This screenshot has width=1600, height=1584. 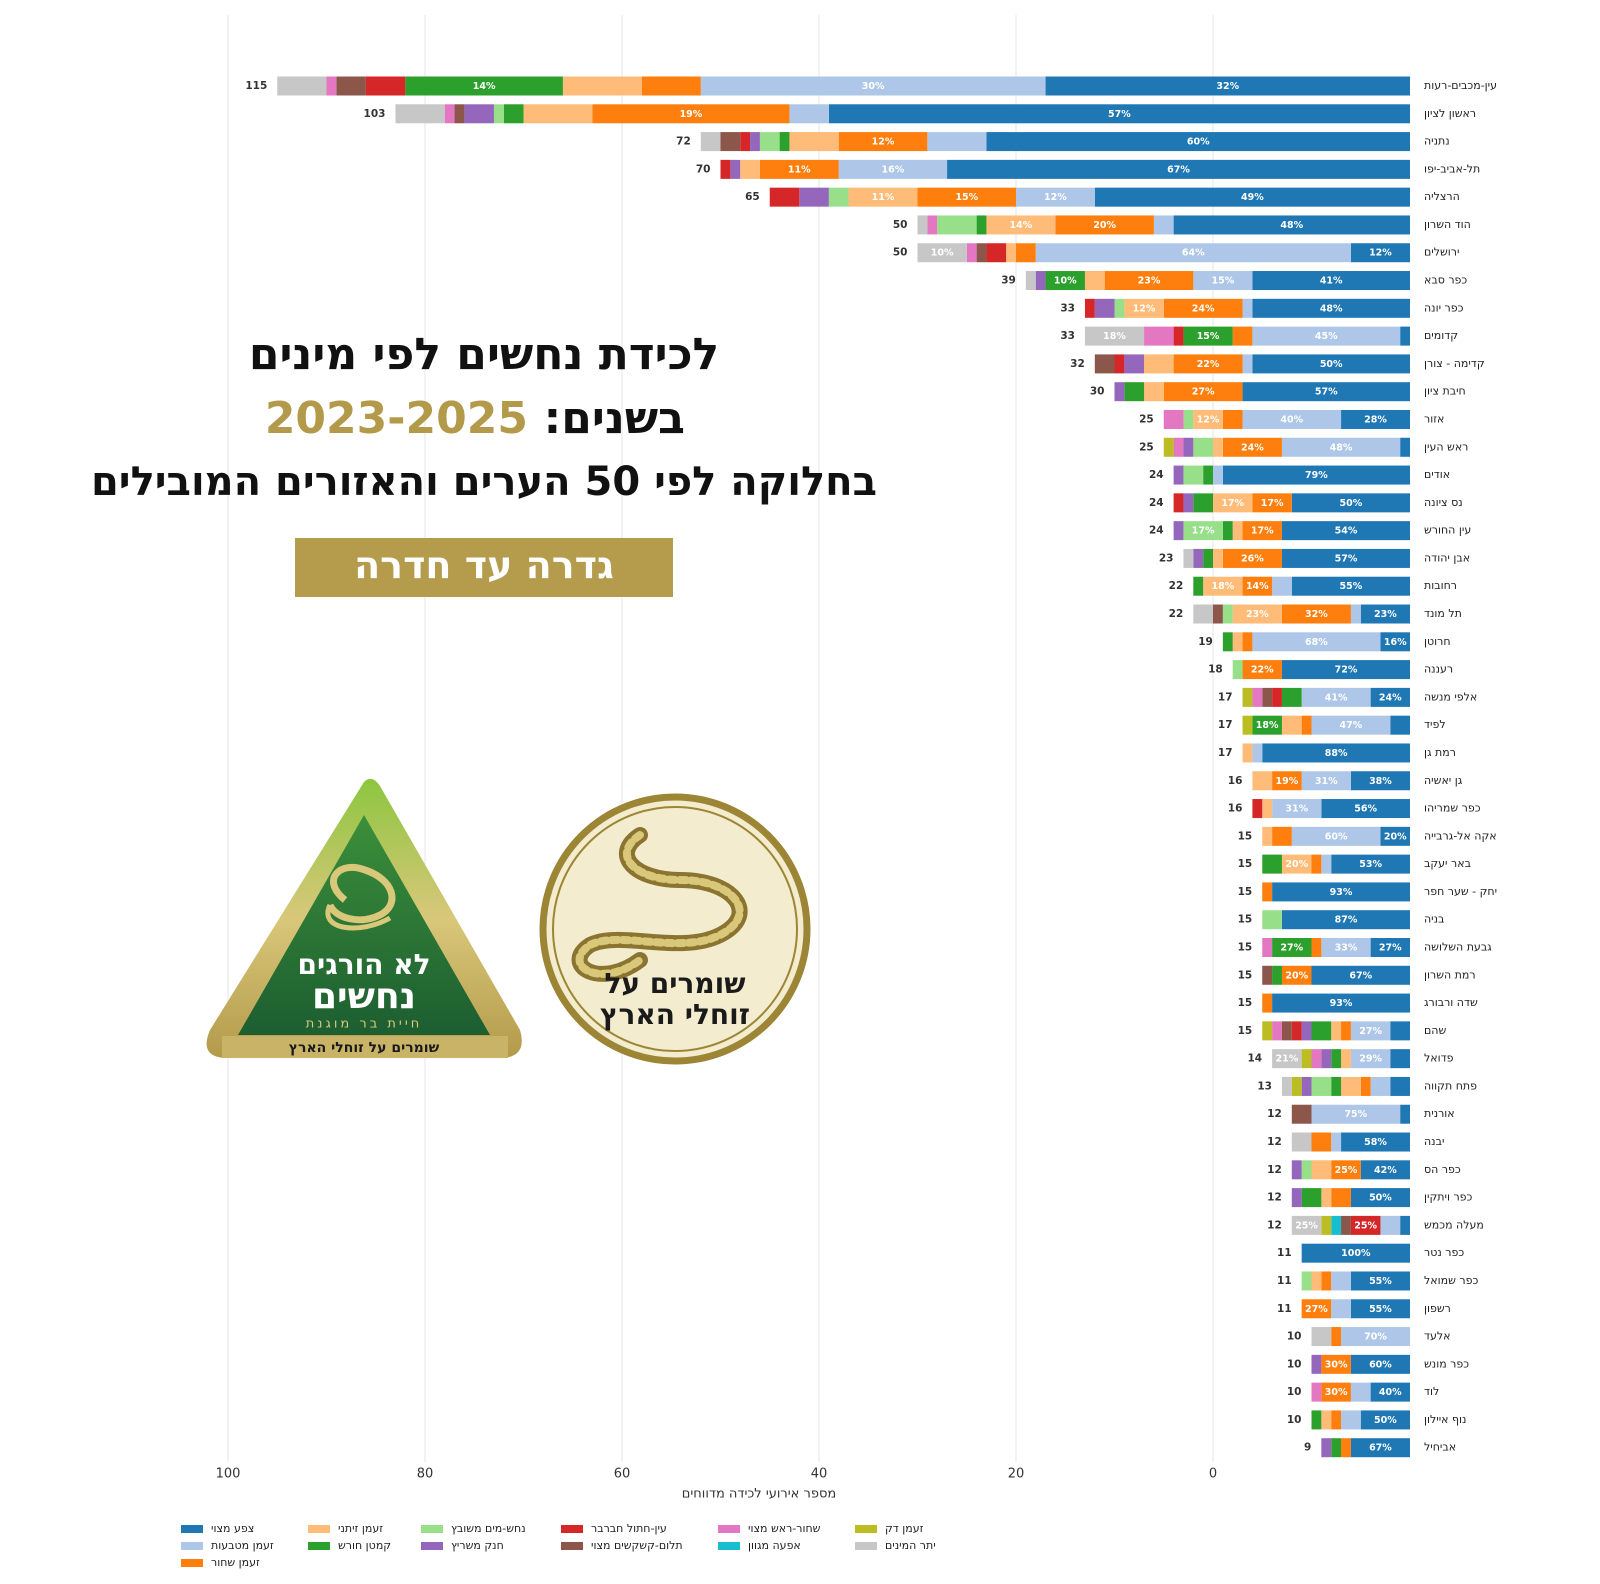 What do you see at coordinates (1447, 863) in the screenshot?
I see `y-tick-label: באר יעקב` at bounding box center [1447, 863].